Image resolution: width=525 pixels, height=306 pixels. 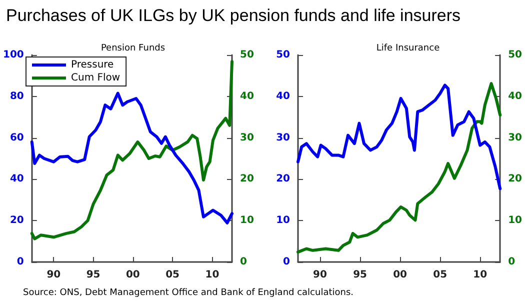 What do you see at coordinates (283, 55) in the screenshot?
I see `y-tick-label: 50` at bounding box center [283, 55].